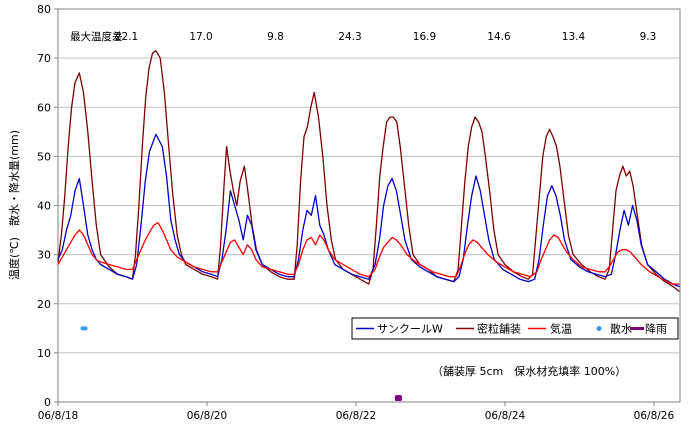 This screenshot has height=432, width=695. I want to click on rain-bar, so click(398, 398).